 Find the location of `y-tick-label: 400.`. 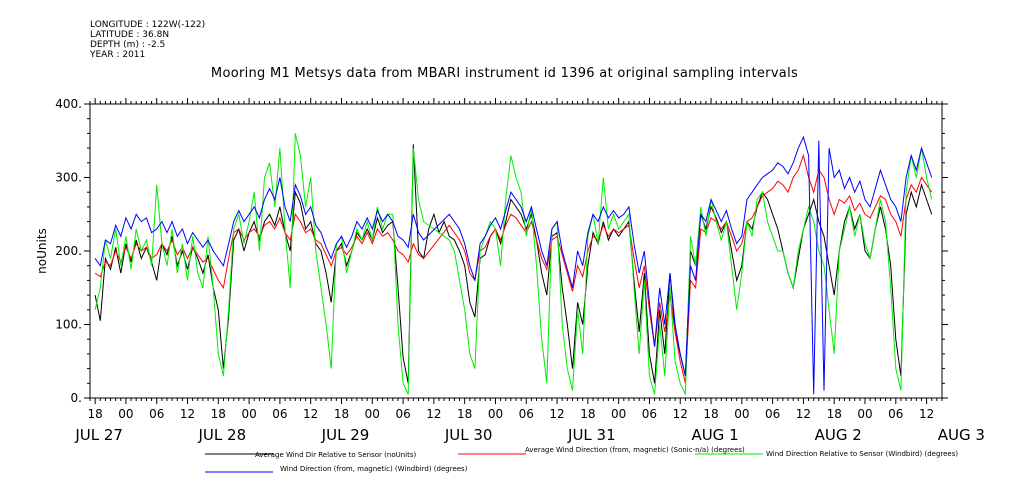

y-tick-label: 400. is located at coordinates (68, 104).